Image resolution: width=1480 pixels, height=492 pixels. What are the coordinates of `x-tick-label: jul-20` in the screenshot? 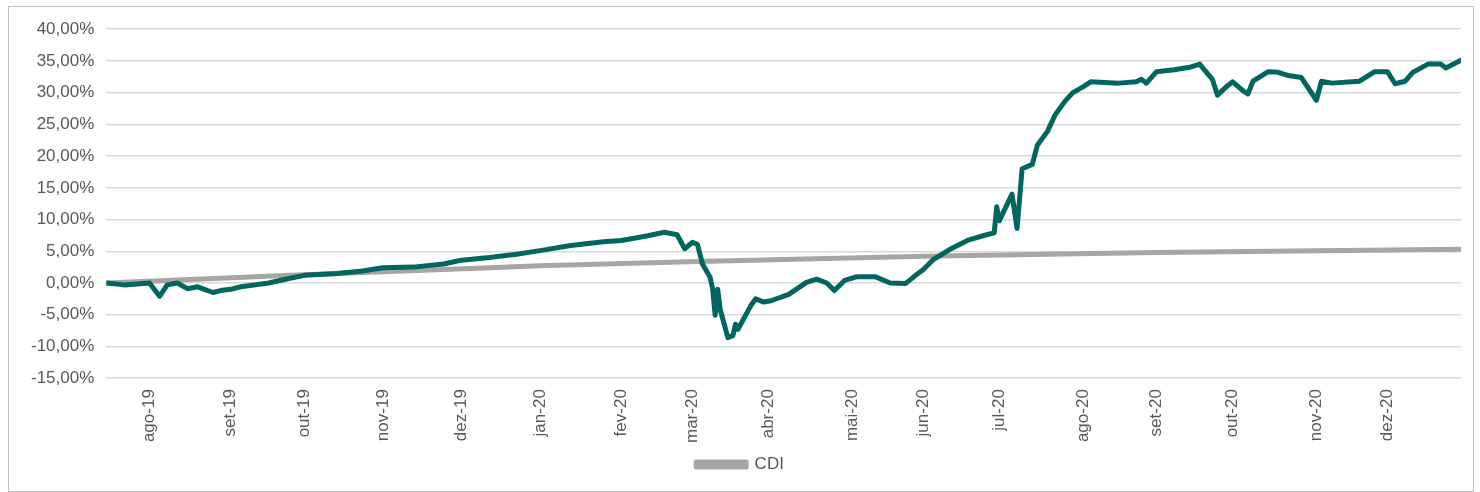 It's located at (998, 410).